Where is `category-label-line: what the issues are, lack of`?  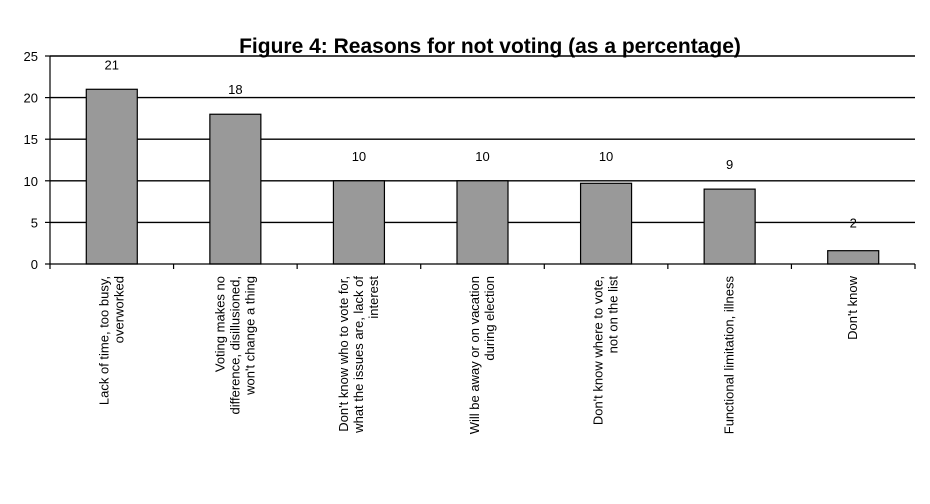
category-label-line: what the issues are, lack of is located at coordinates (358, 355).